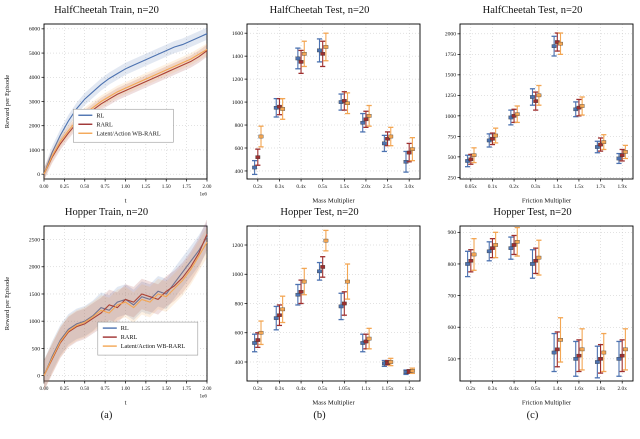 The image size is (640, 439). Describe the element at coordinates (452, 178) in the screenshot. I see `svg-text: 250` at that location.